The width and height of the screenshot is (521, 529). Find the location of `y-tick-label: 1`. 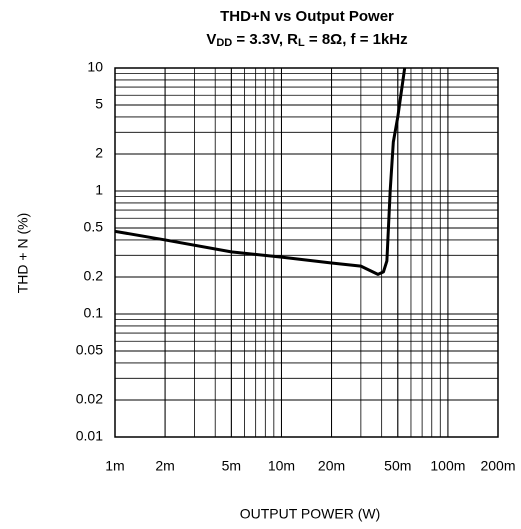

y-tick-label: 1 is located at coordinates (99, 190).